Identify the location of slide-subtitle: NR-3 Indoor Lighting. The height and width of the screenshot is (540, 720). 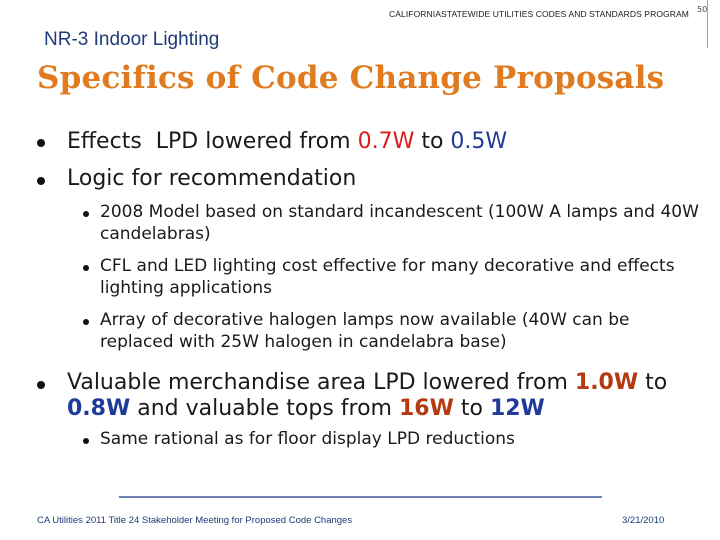
(132, 39).